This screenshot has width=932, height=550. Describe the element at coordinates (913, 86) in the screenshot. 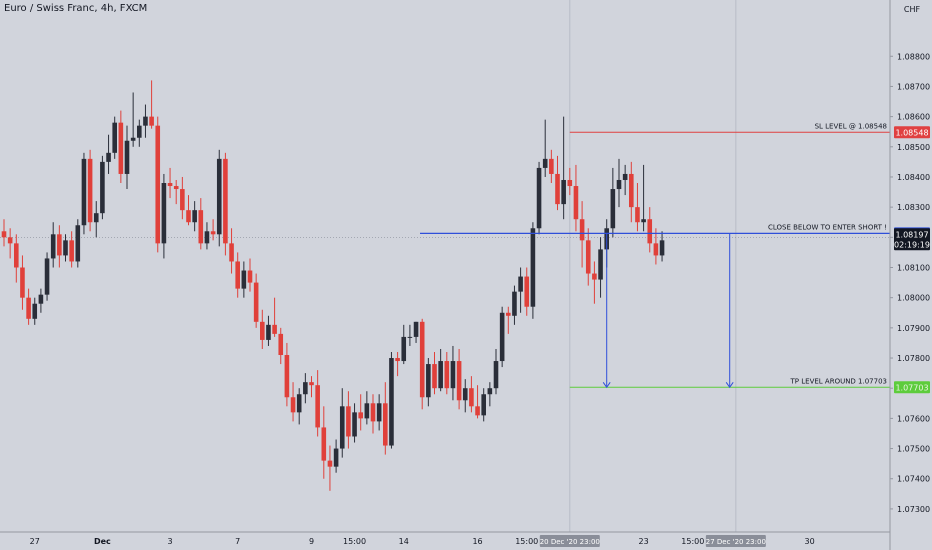

I see `y-tick-label: 1.08700` at that location.